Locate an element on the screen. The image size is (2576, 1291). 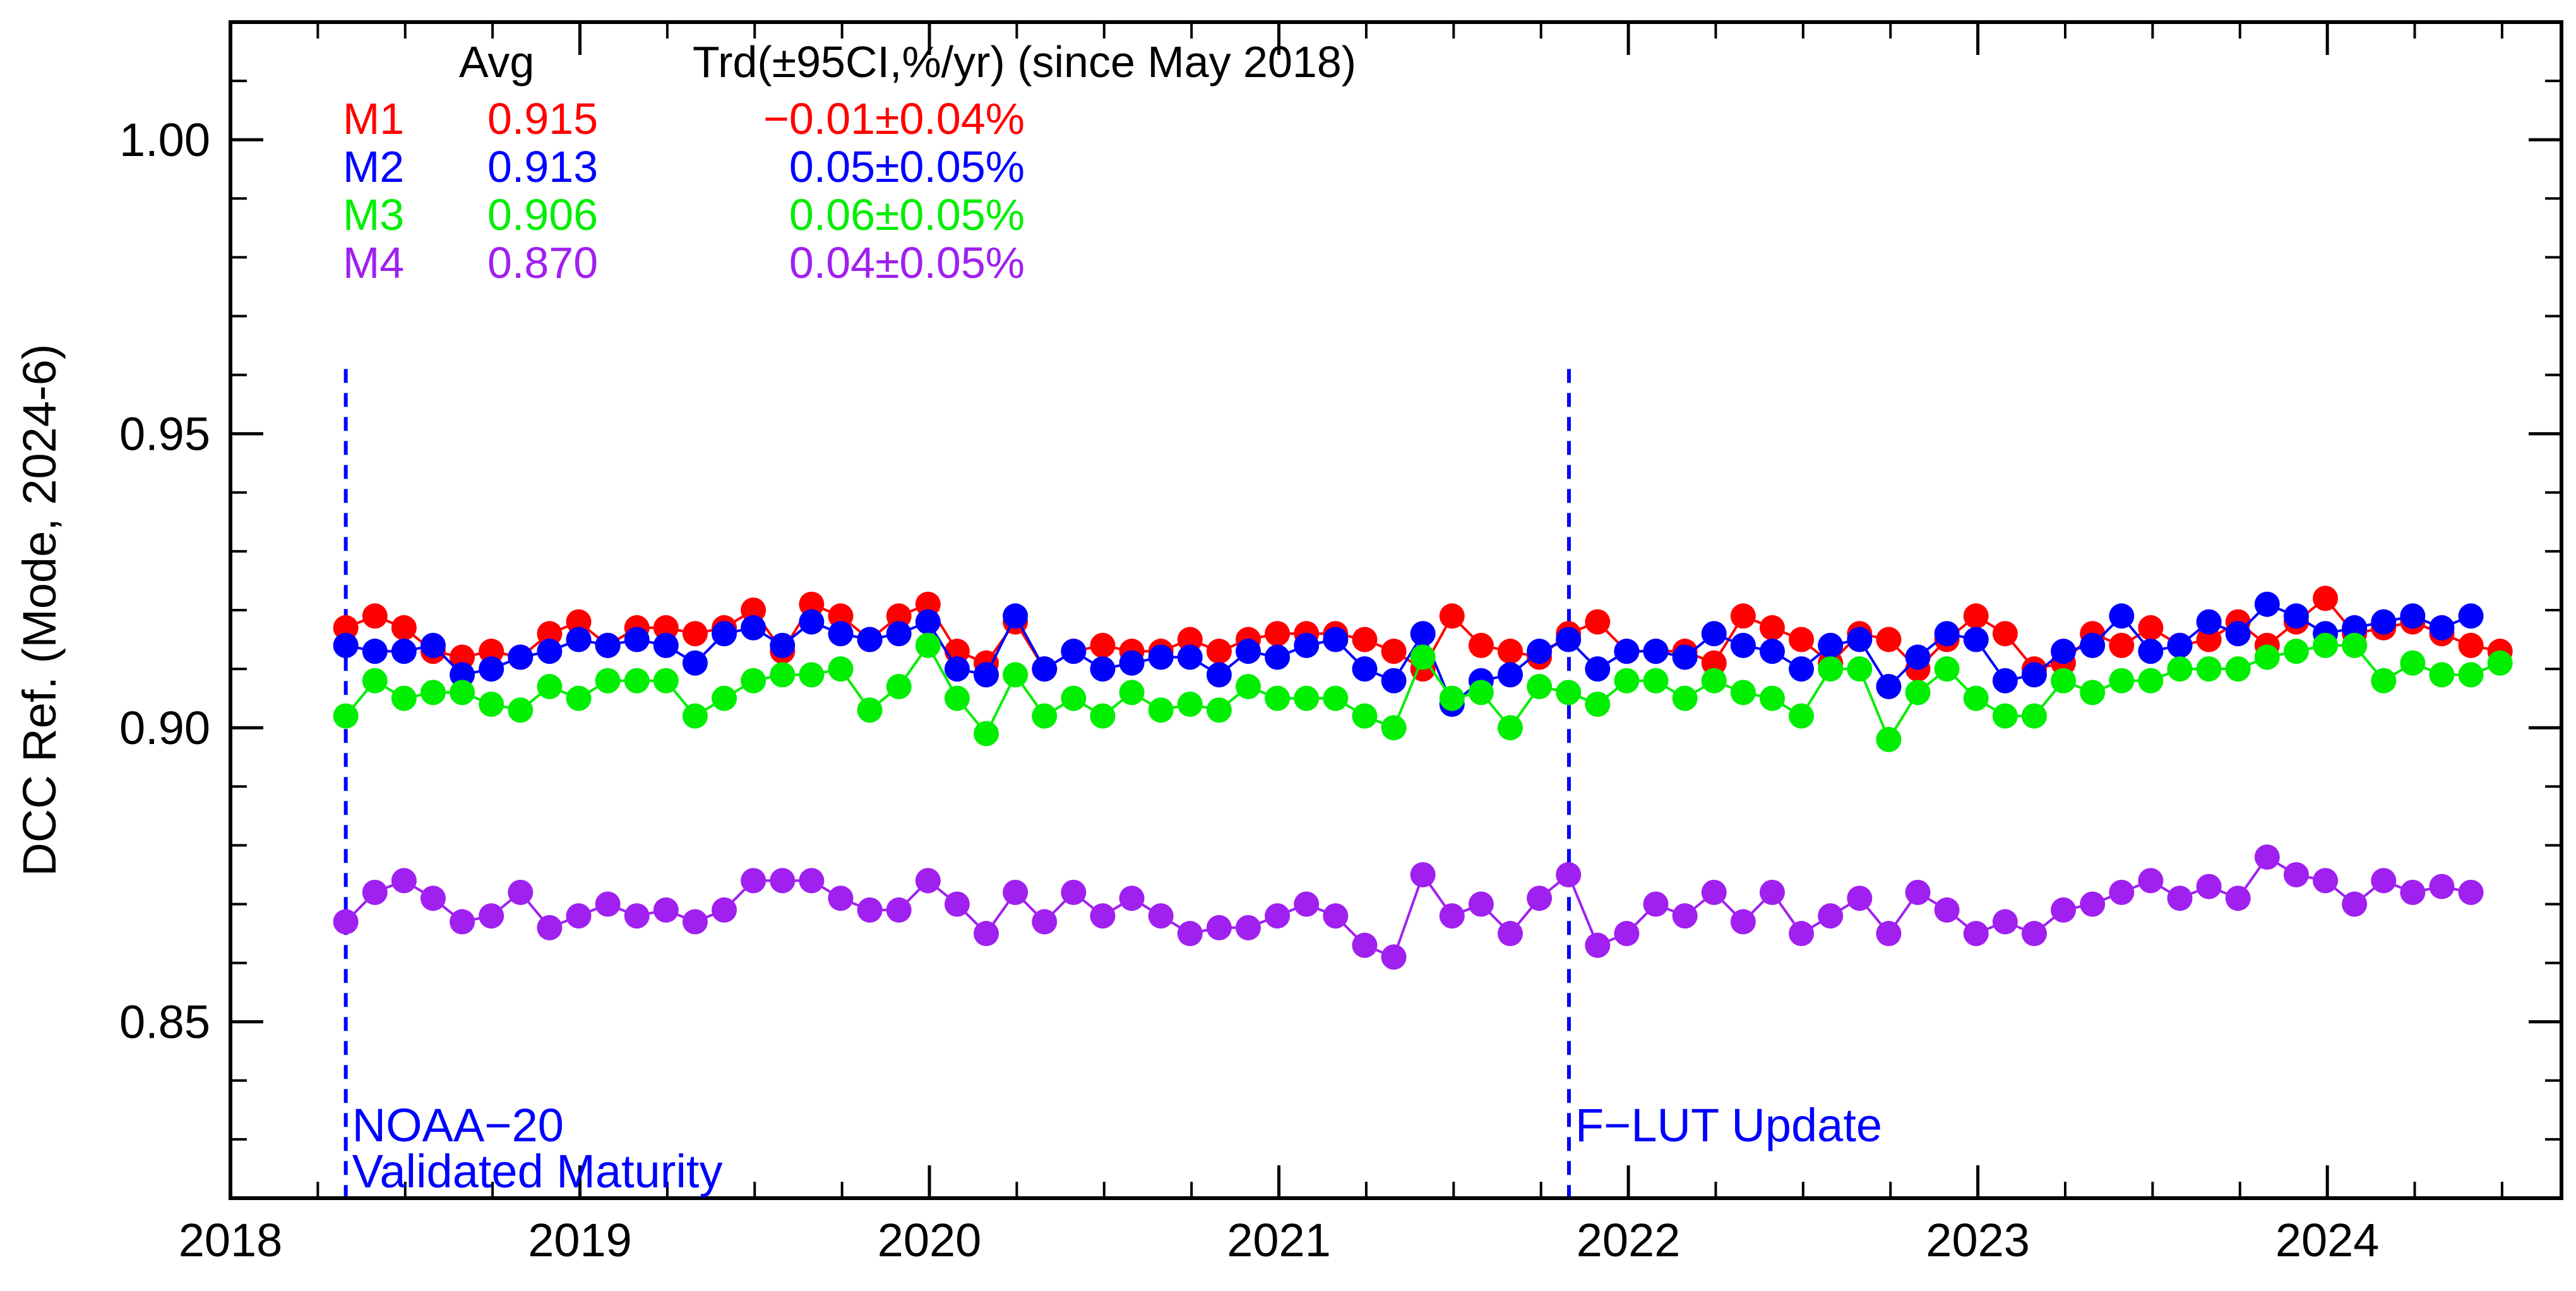
x-tick-label: 2018 is located at coordinates (231, 1240).